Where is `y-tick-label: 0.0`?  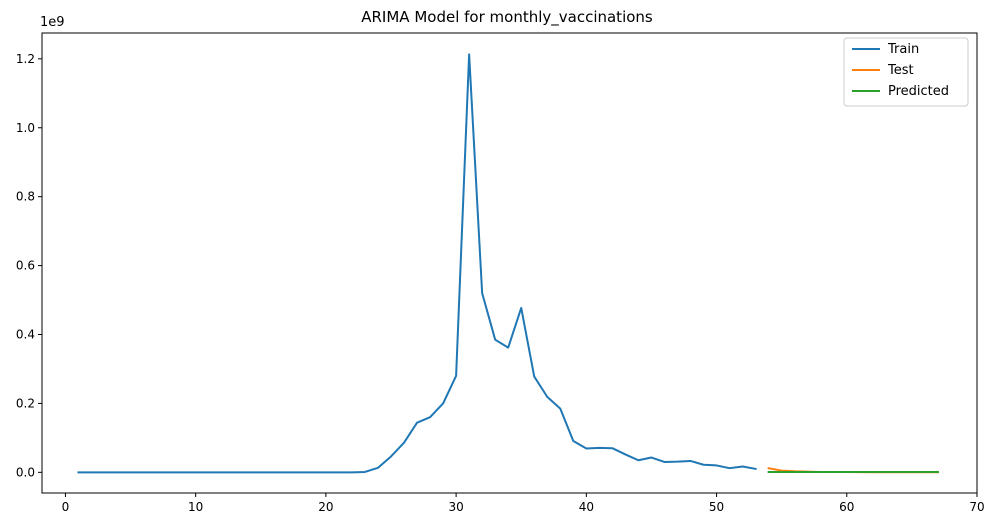
y-tick-label: 0.0 is located at coordinates (25, 472).